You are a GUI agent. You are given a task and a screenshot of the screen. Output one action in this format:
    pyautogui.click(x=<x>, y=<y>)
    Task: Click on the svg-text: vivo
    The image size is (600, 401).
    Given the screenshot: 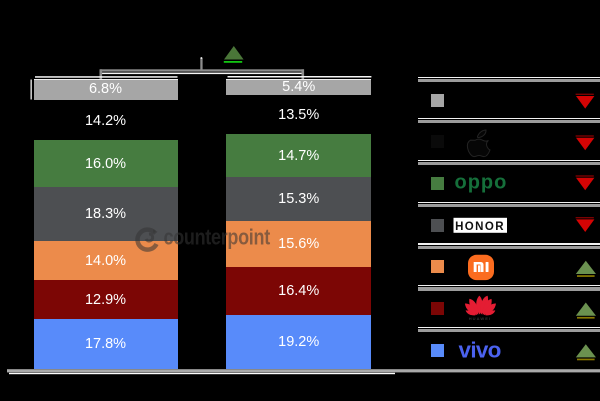 What is the action you would take?
    pyautogui.click(x=480, y=350)
    